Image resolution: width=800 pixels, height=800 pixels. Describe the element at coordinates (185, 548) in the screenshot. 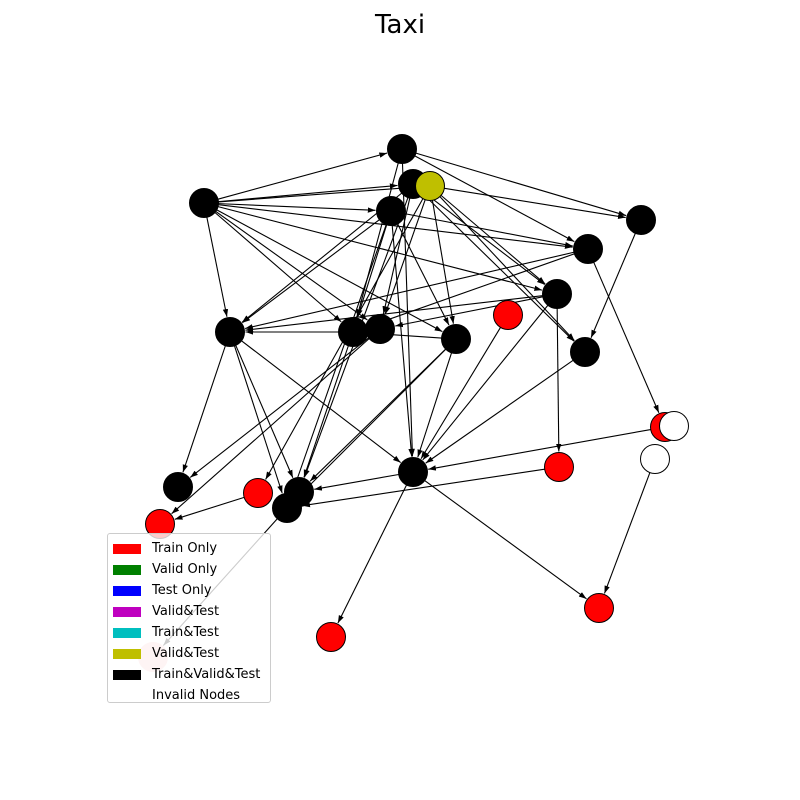

I see `legend-label: Train Only` at that location.